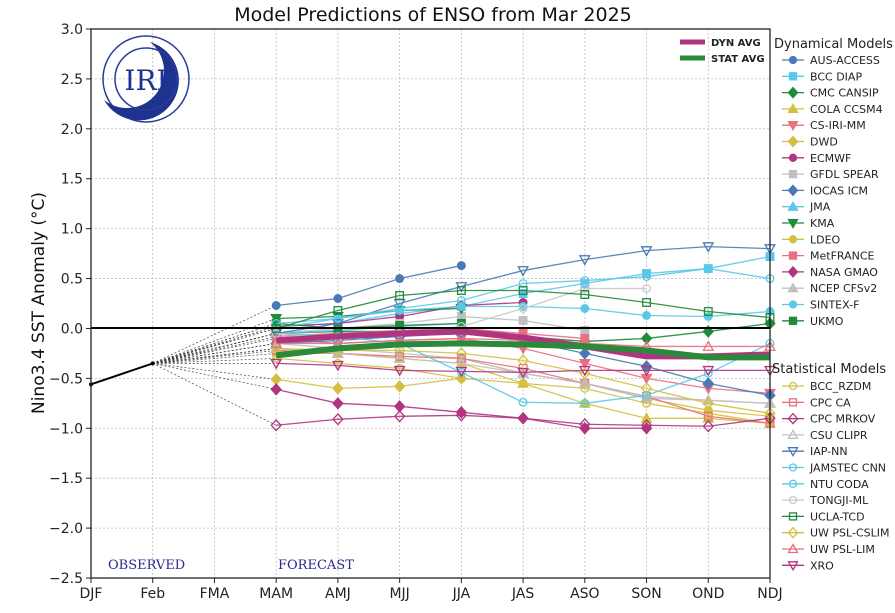 This screenshot has height=613, width=895. Describe the element at coordinates (840, 386) in the screenshot. I see `legend-label: BCC_RZDM` at that location.